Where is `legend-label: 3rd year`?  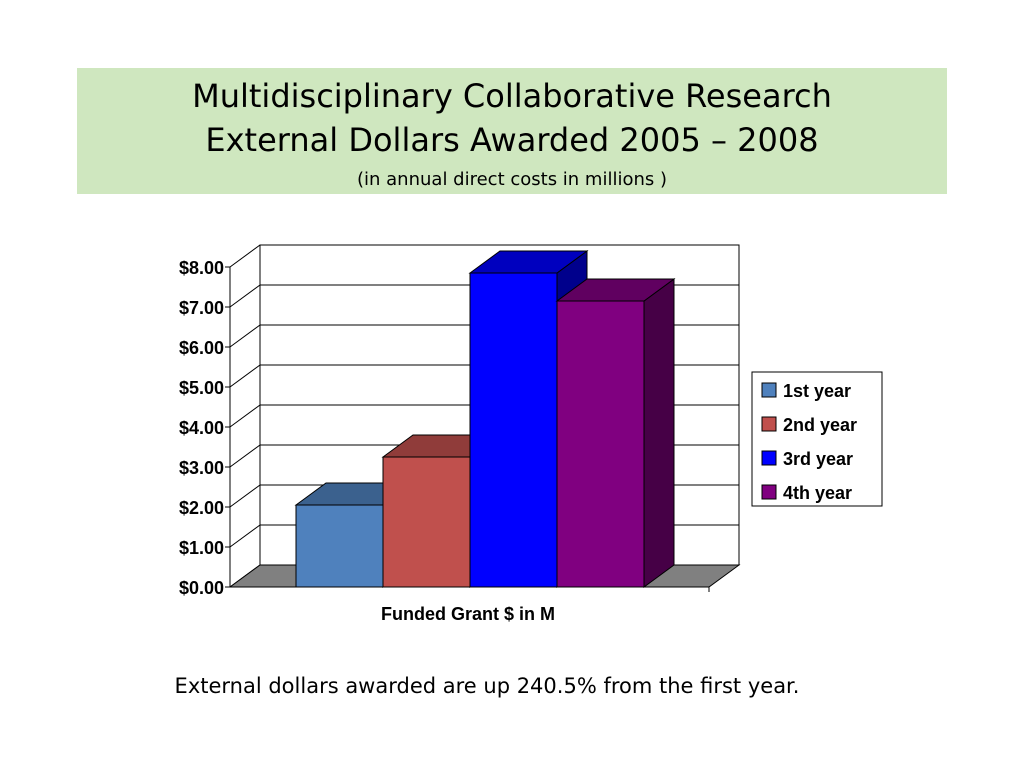
legend-label: 3rd year is located at coordinates (818, 459).